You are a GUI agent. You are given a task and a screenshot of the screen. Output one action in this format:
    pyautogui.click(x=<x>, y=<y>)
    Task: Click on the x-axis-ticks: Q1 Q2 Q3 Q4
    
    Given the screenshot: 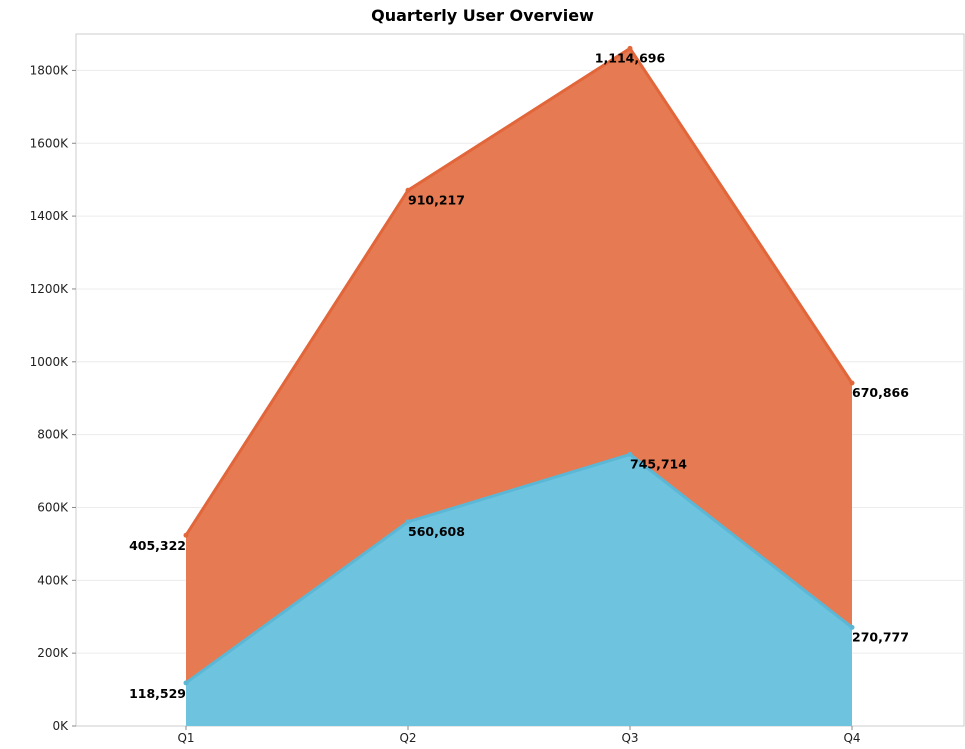 What is the action you would take?
    pyautogui.click(x=519, y=735)
    